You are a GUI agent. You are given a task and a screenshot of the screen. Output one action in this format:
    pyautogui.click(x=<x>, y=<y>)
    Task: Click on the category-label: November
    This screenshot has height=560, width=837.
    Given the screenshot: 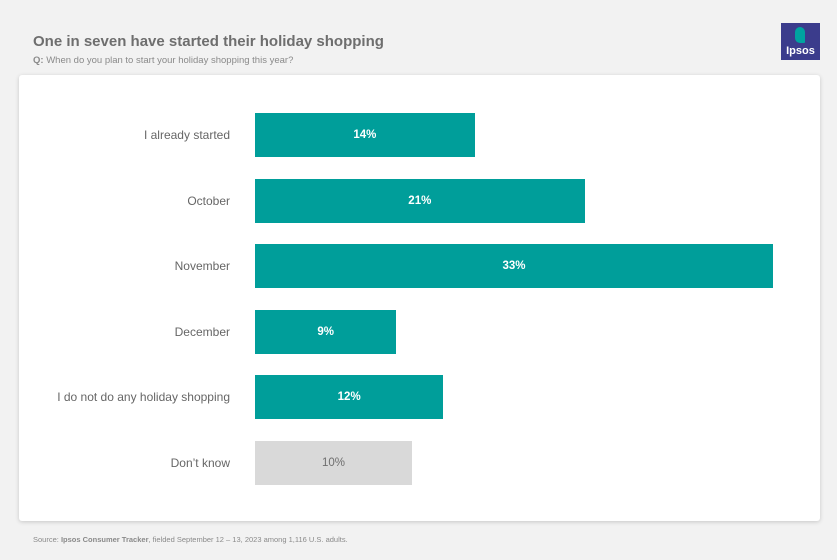 What is the action you would take?
    pyautogui.click(x=202, y=266)
    